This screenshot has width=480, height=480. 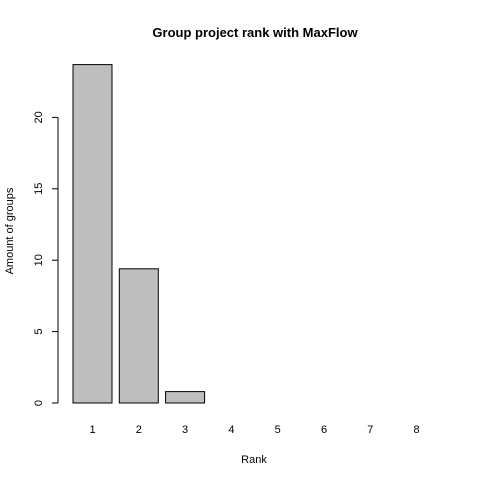 What do you see at coordinates (39, 403) in the screenshot?
I see `y-tick-label: 0` at bounding box center [39, 403].